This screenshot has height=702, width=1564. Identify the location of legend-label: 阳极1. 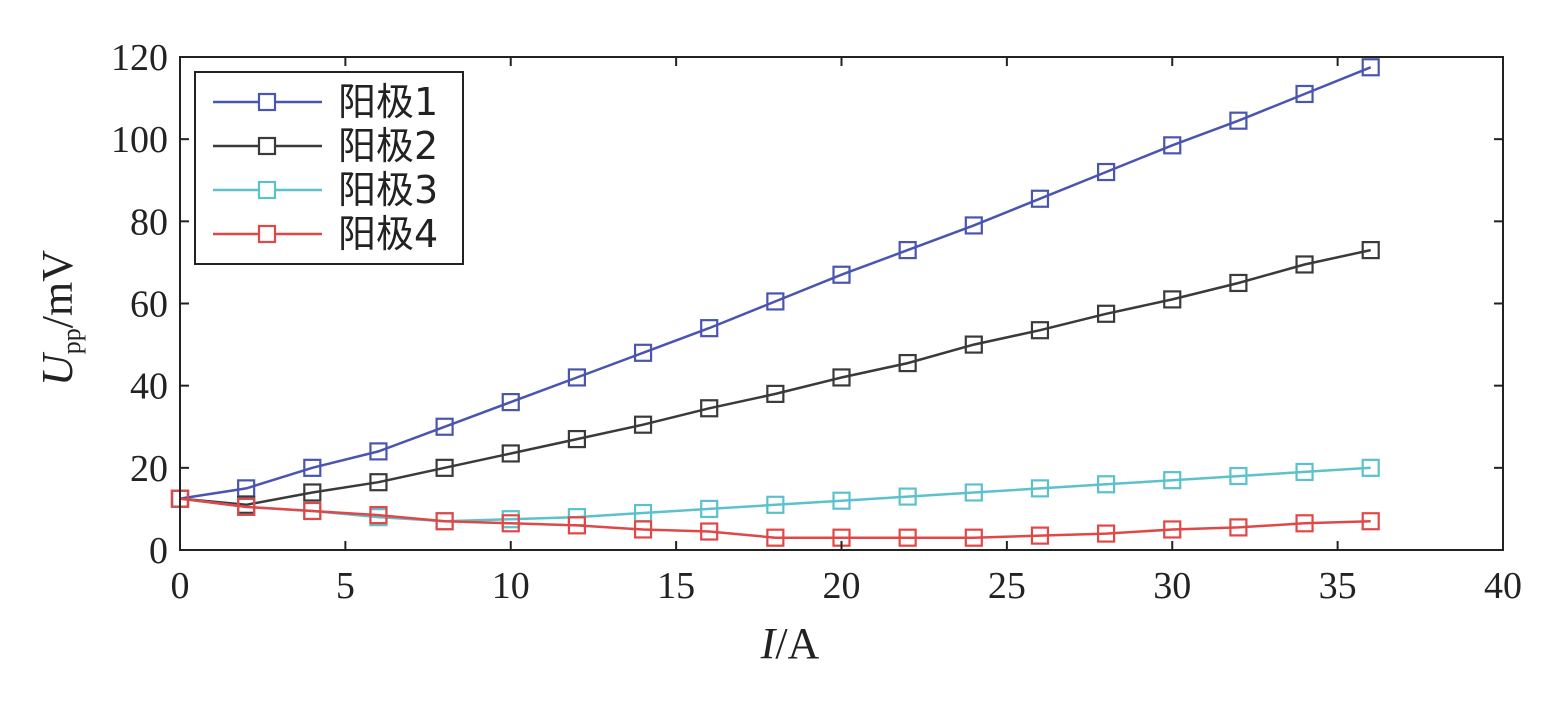
(388, 102).